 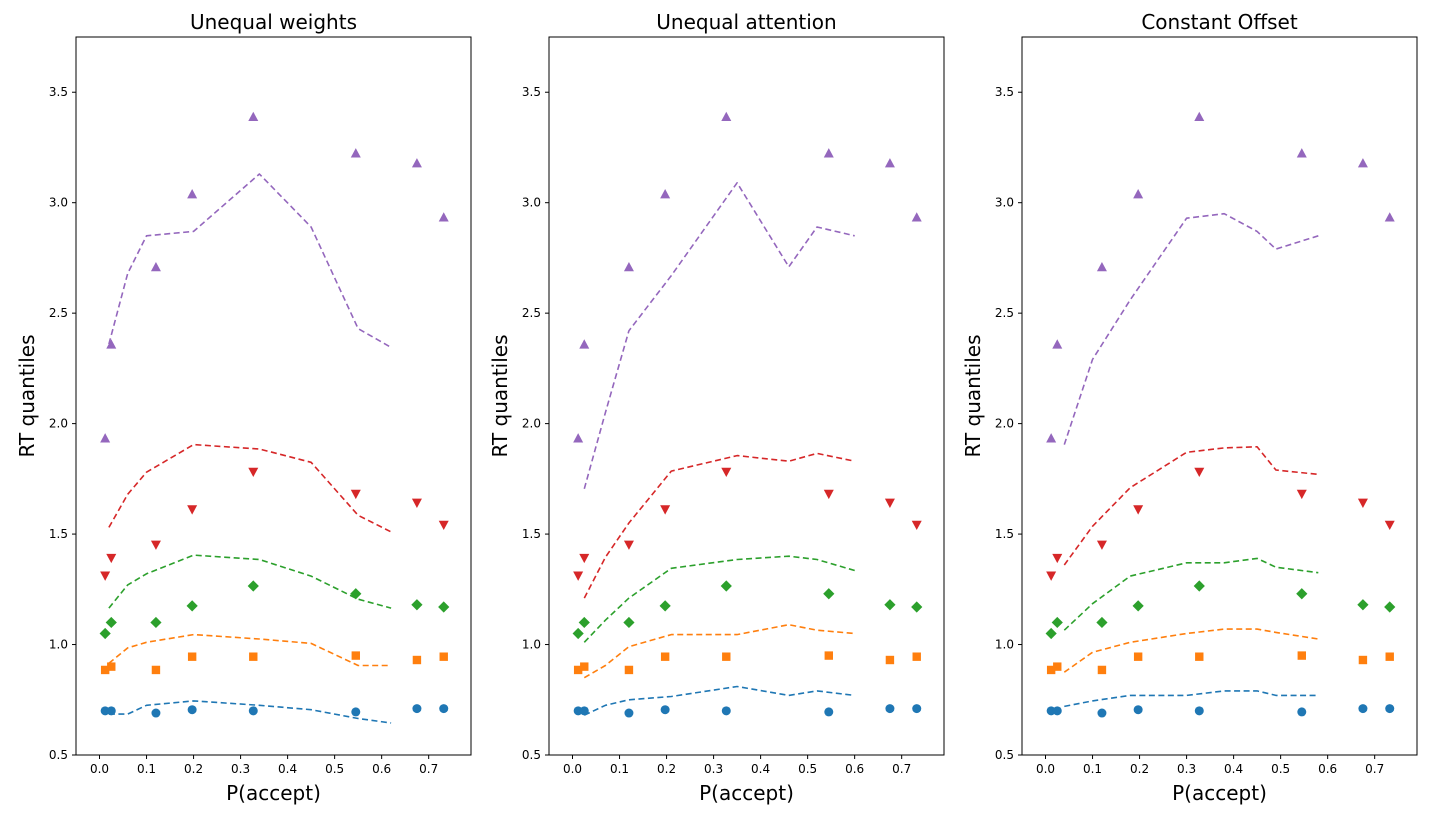 What do you see at coordinates (719, 525) in the screenshot?
I see `predicted-line-q4` at bounding box center [719, 525].